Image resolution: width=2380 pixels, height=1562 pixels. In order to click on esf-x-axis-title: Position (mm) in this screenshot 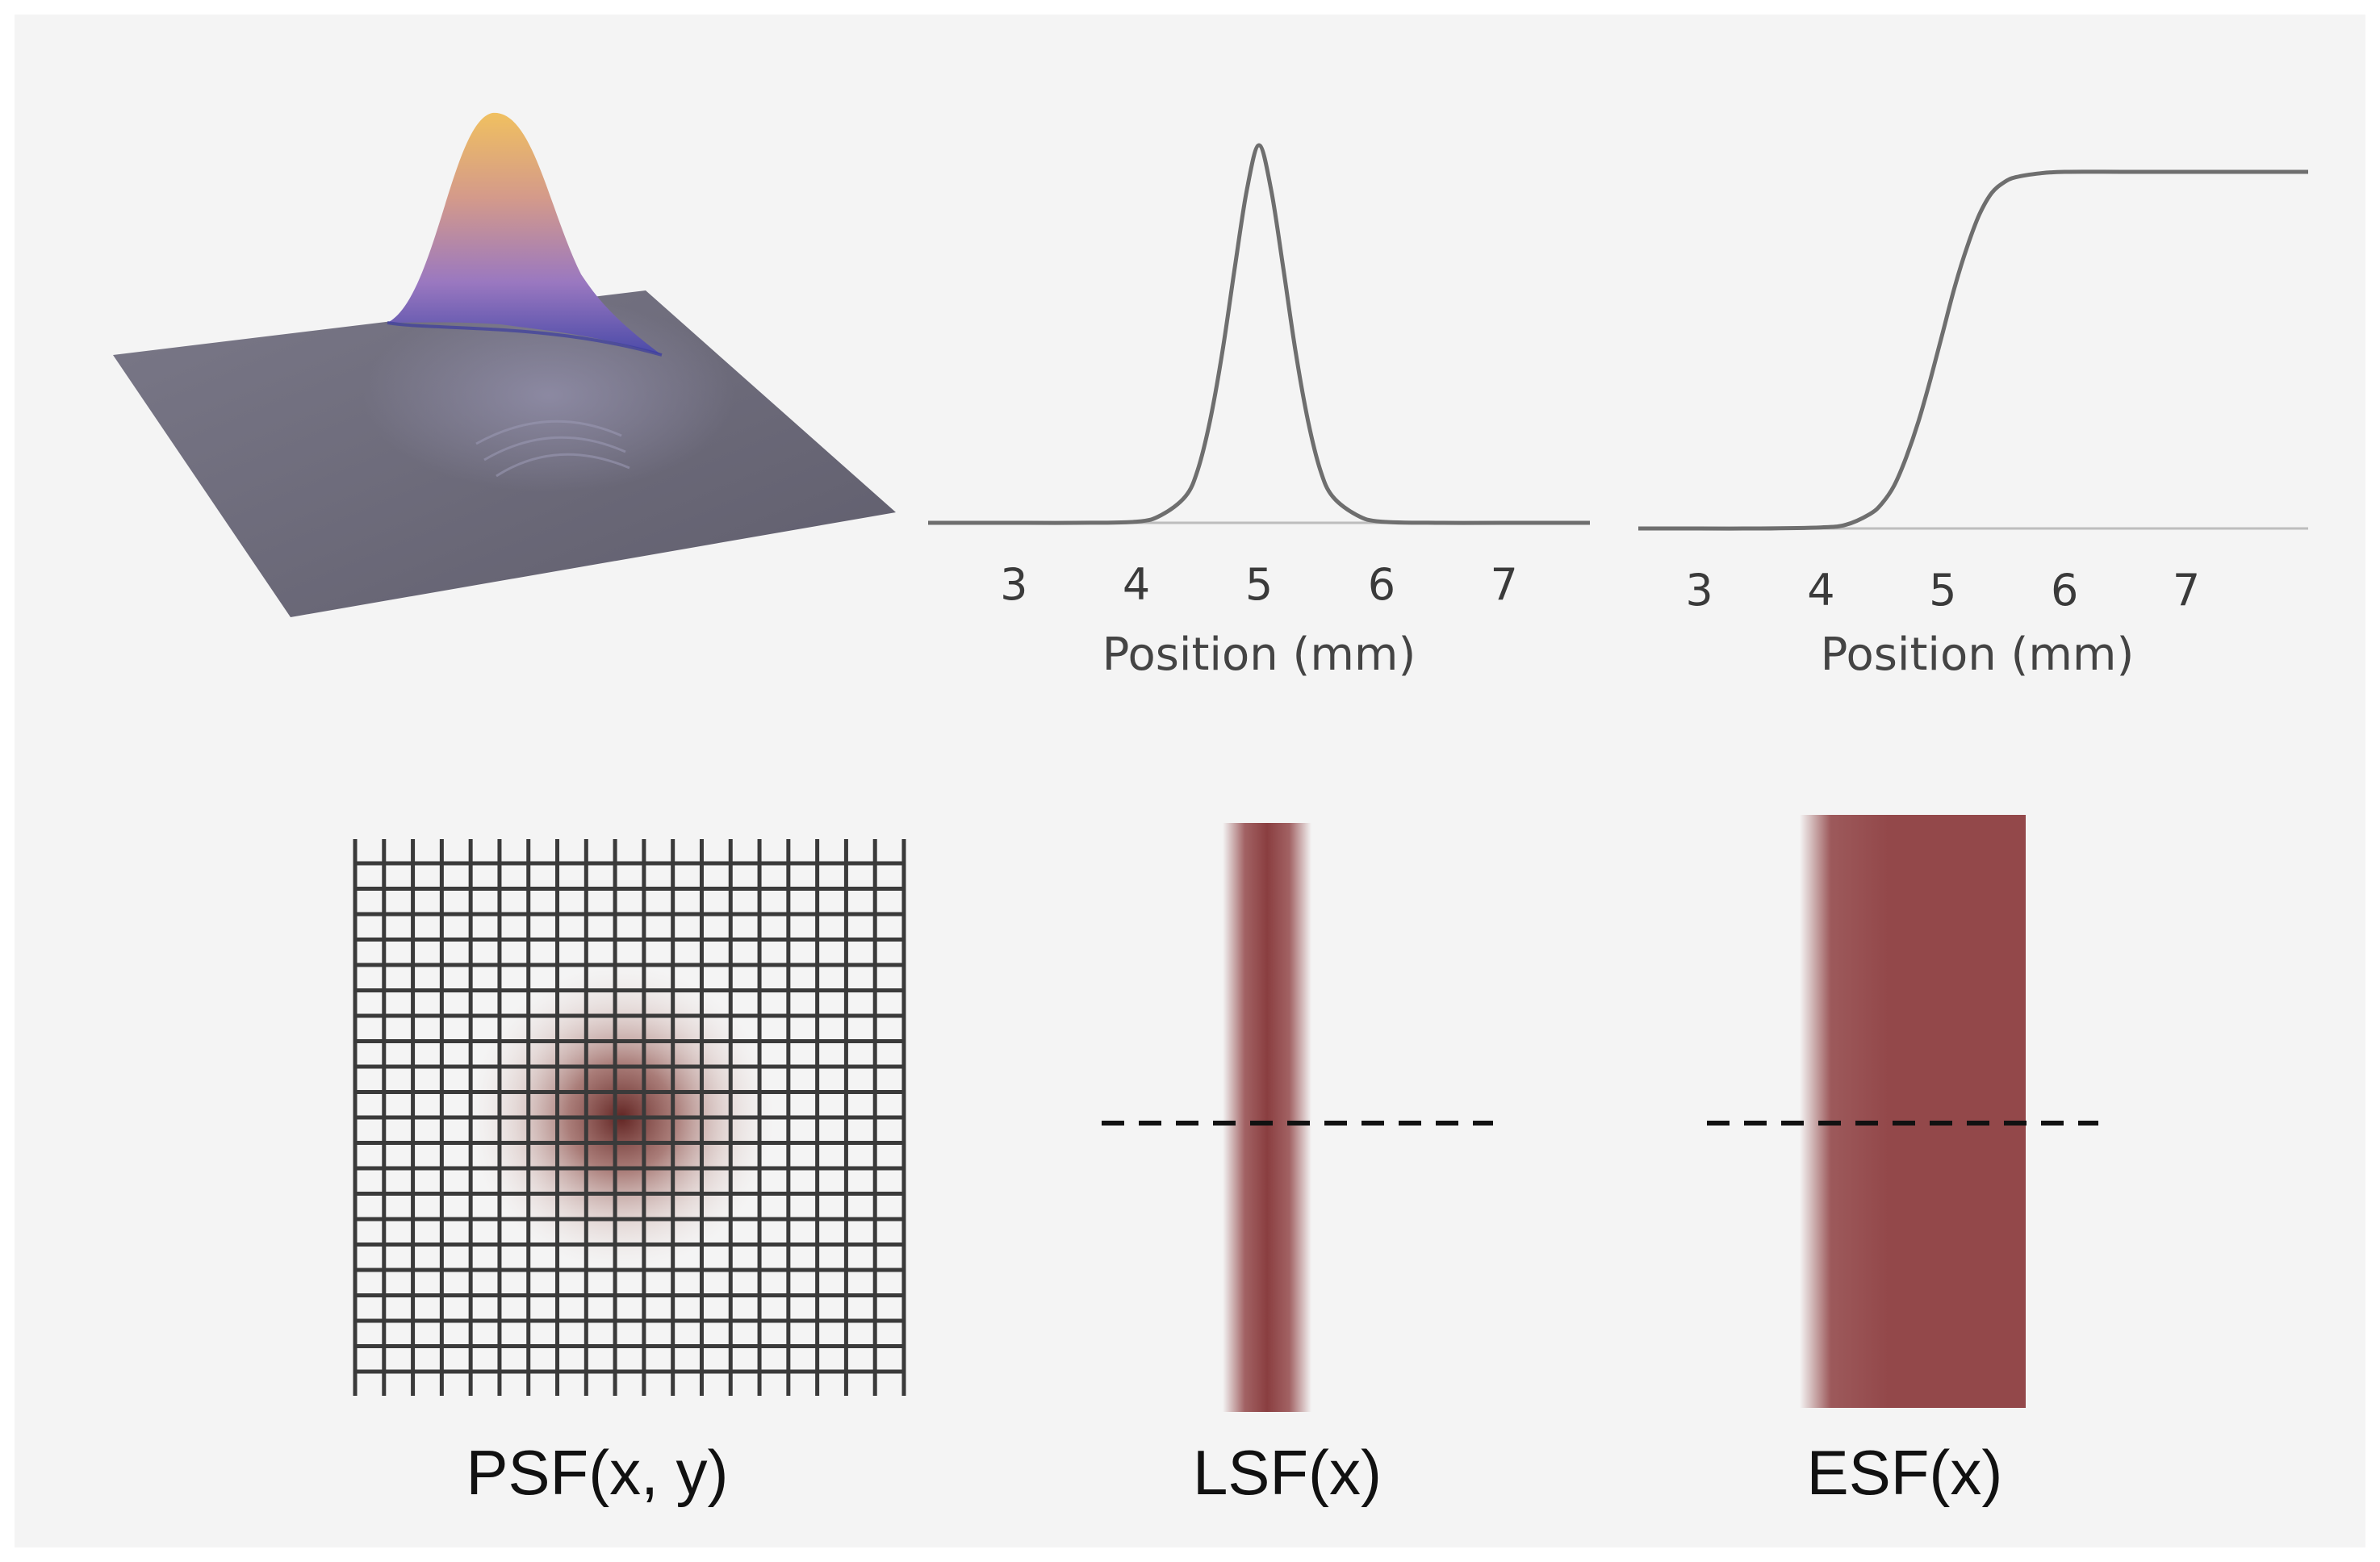, I will do `click(1978, 655)`.